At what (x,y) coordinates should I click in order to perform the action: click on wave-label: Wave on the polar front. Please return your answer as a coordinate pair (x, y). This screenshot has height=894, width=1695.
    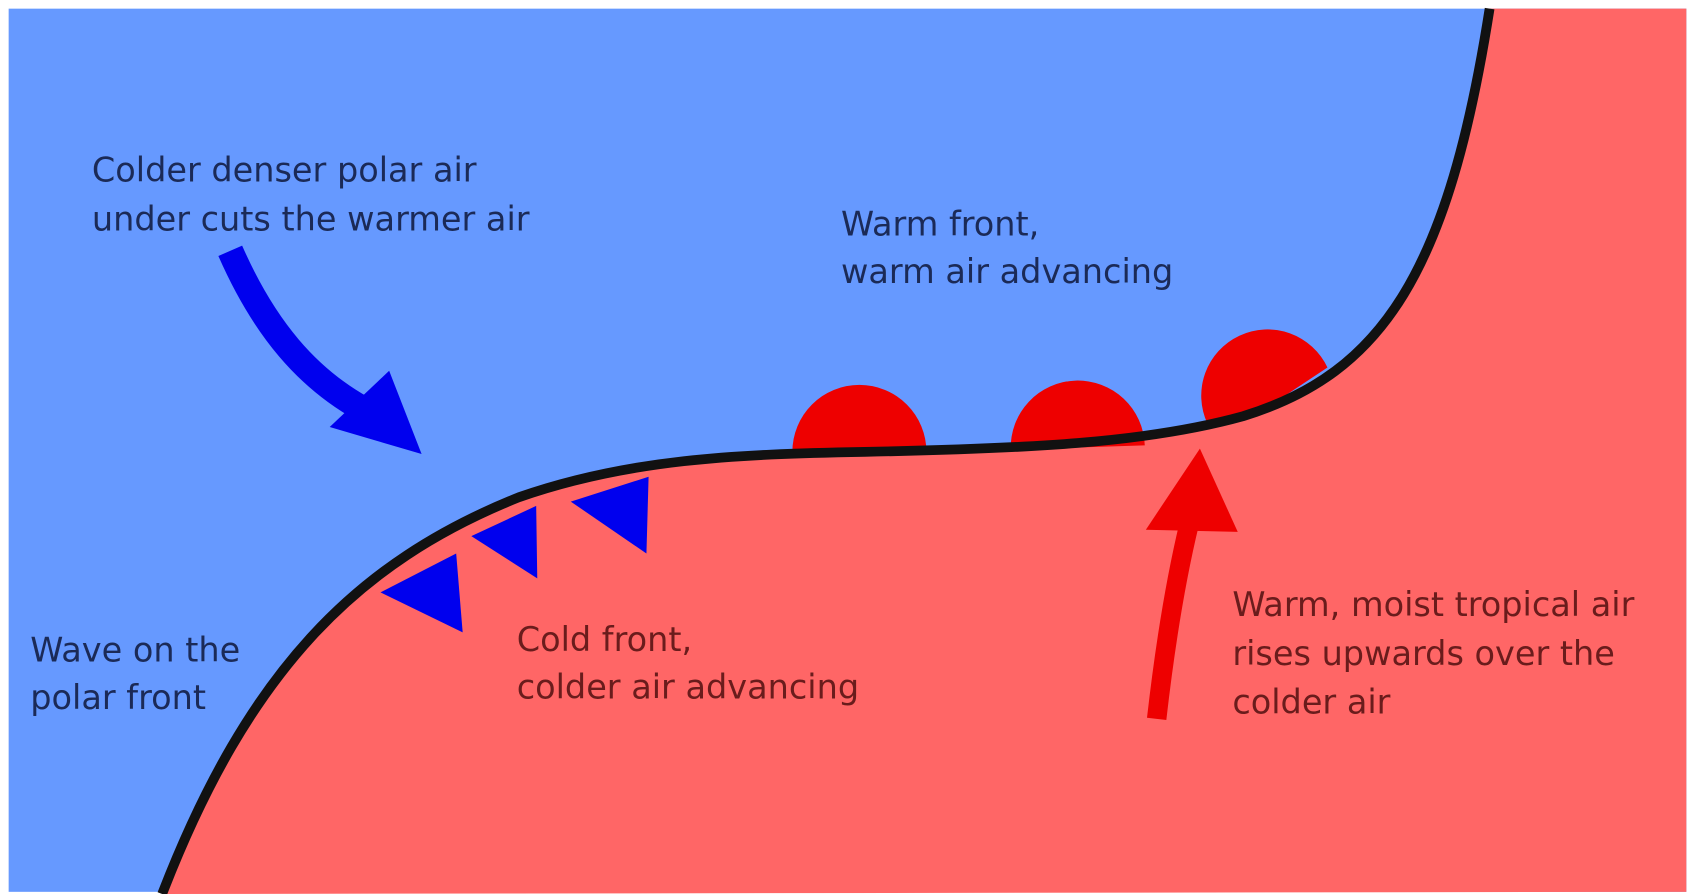
    Looking at the image, I should click on (140, 674).